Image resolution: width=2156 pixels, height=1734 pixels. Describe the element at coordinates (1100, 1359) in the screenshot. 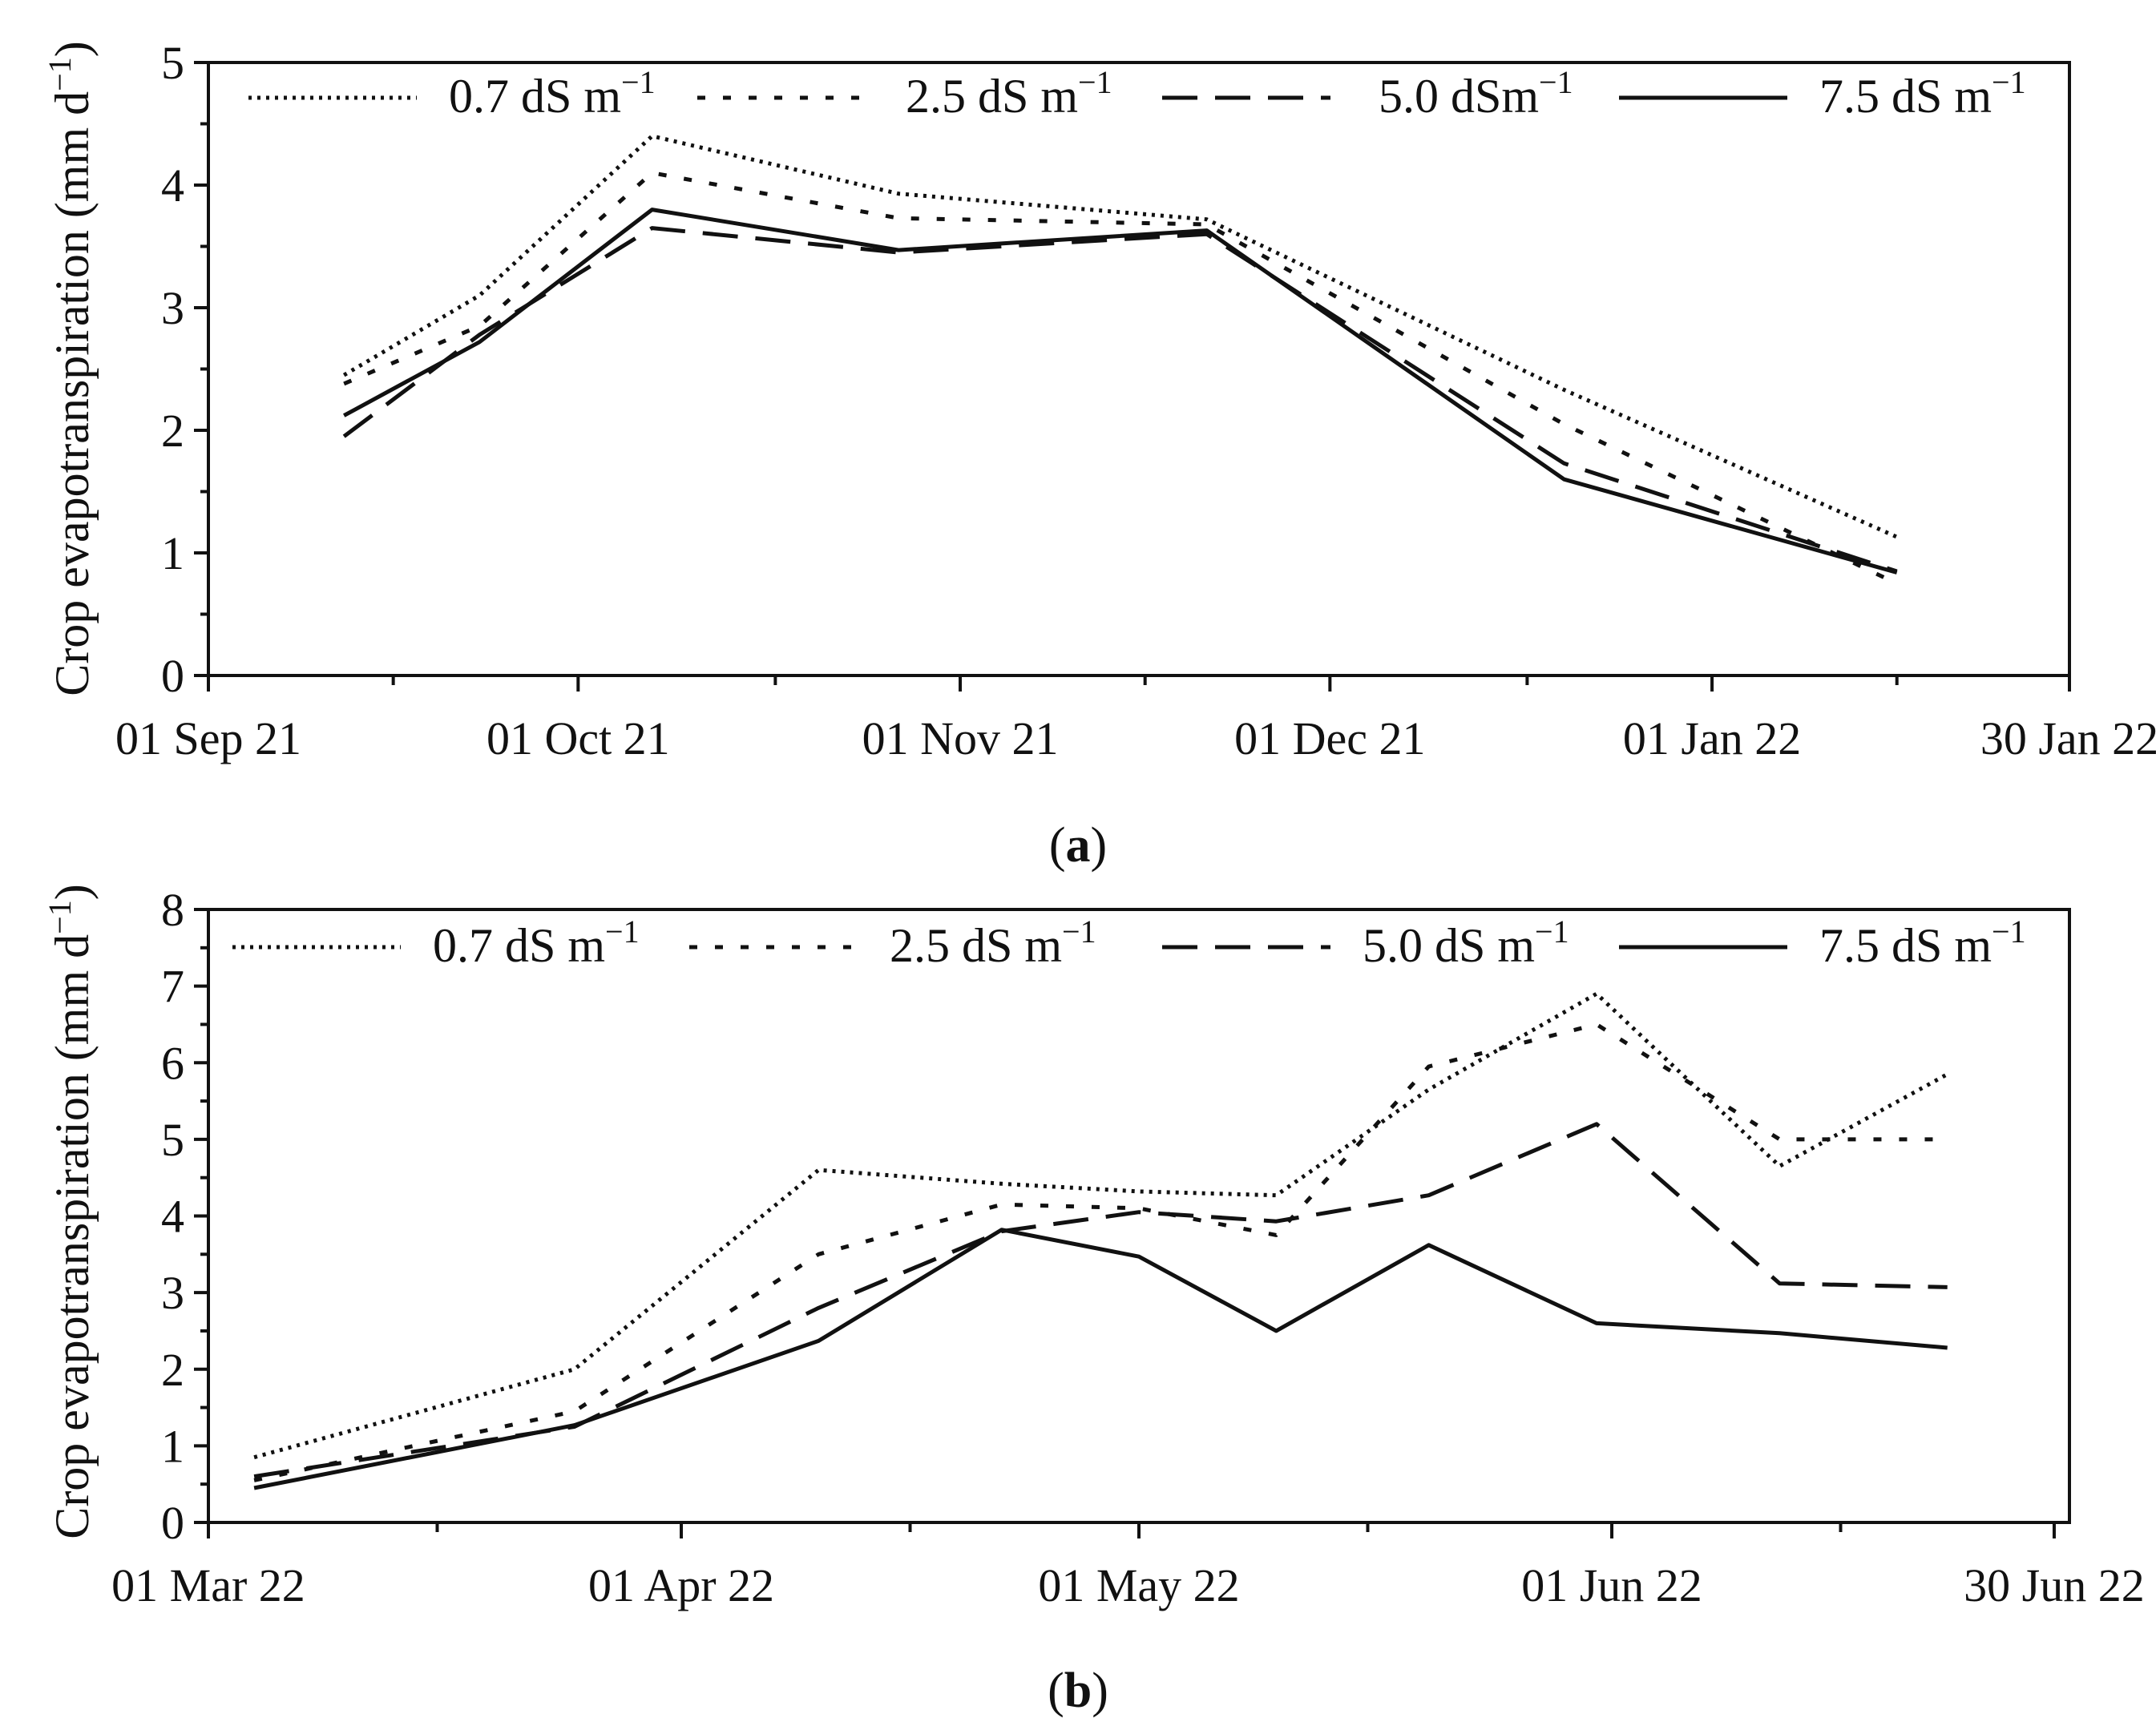

I see `series-line-solid` at that location.